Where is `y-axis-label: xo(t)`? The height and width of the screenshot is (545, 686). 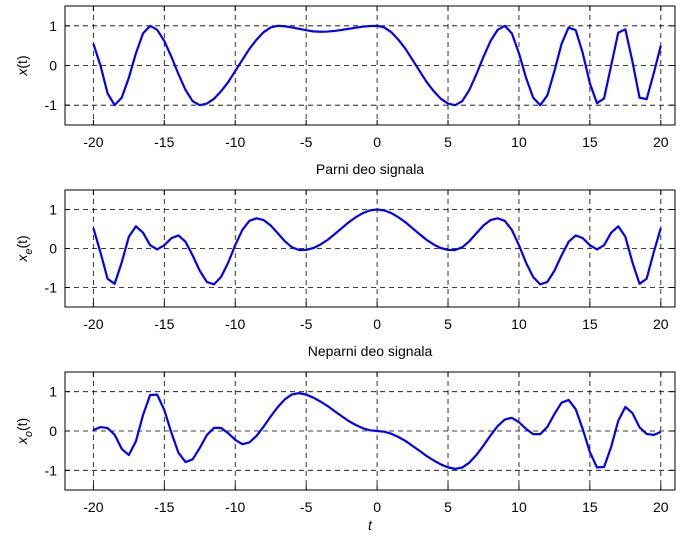
y-axis-label: xo(t) is located at coordinates (24, 431).